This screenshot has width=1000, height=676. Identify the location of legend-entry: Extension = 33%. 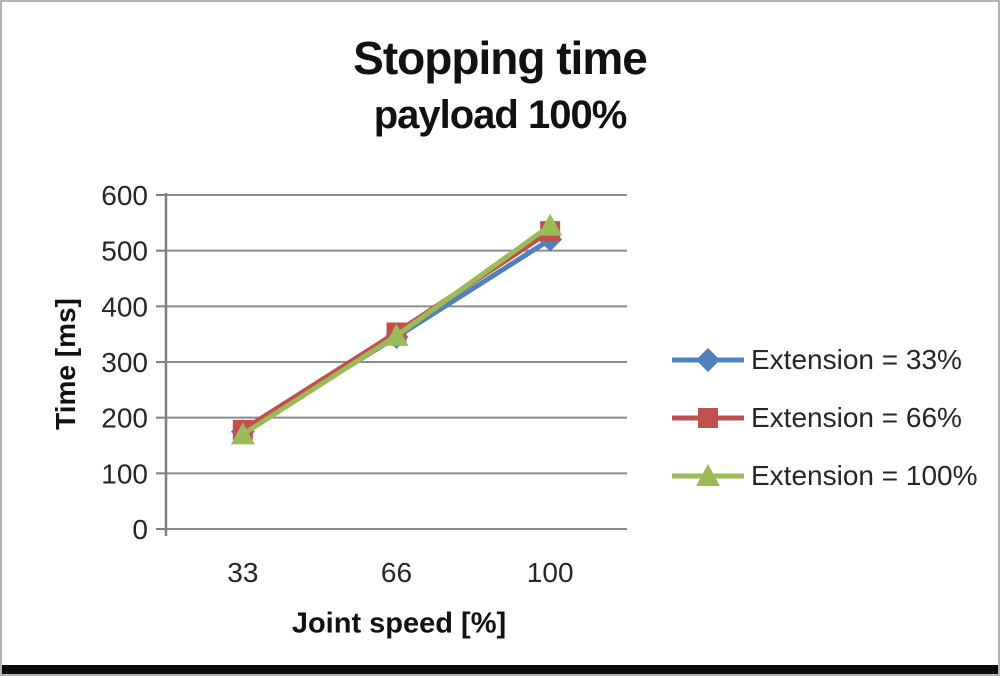
(824, 360).